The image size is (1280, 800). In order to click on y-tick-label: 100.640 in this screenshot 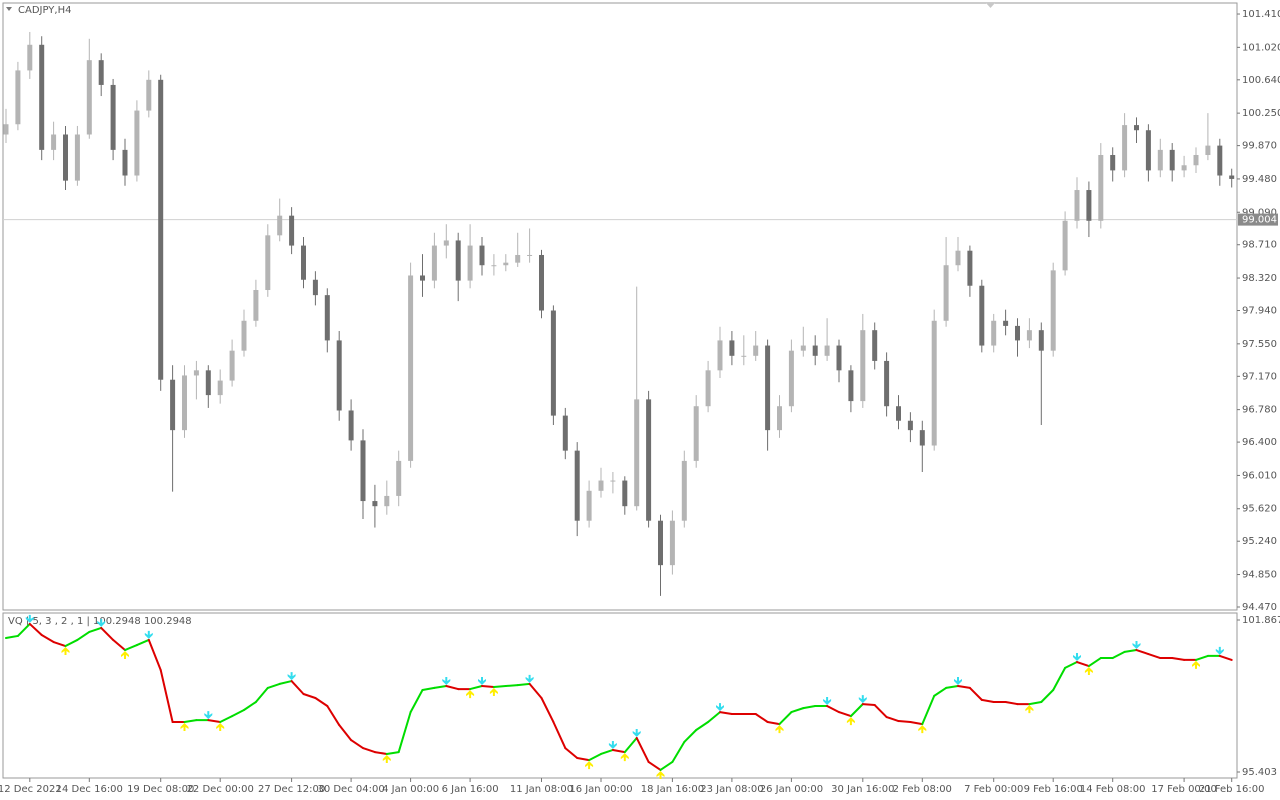, I will do `click(1261, 80)`.